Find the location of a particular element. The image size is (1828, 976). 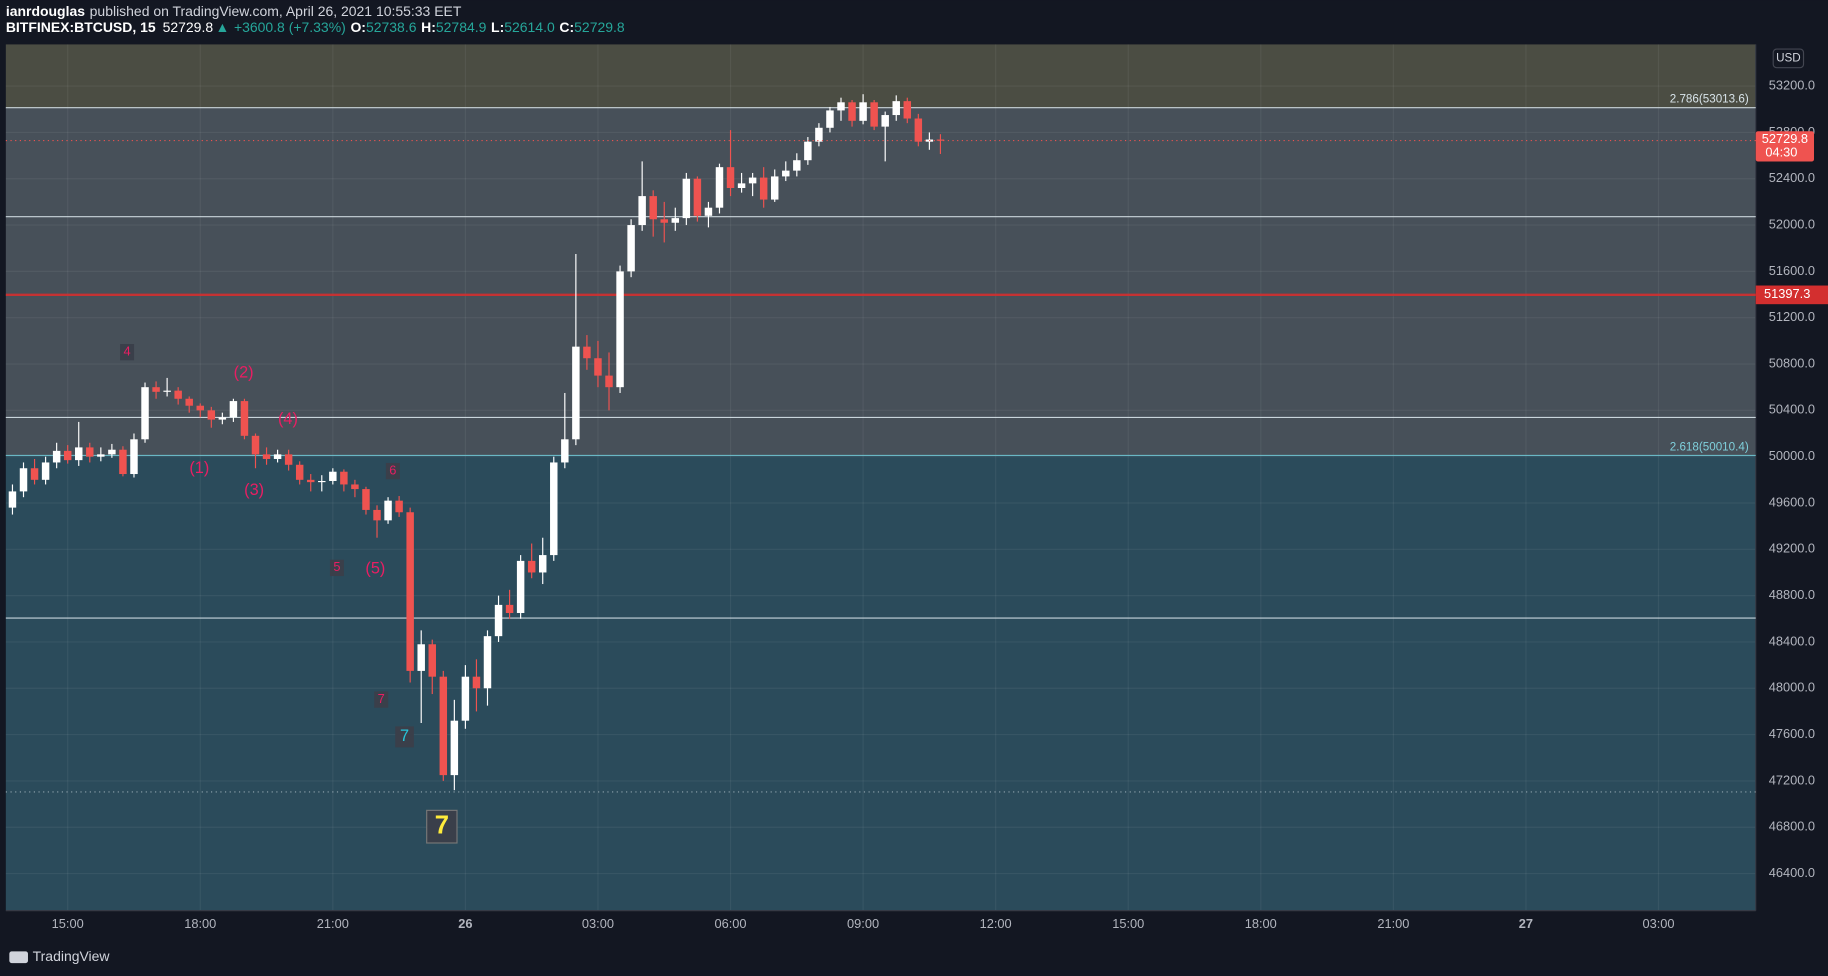

y-tick-label: 48800.0 is located at coordinates (1792, 594).